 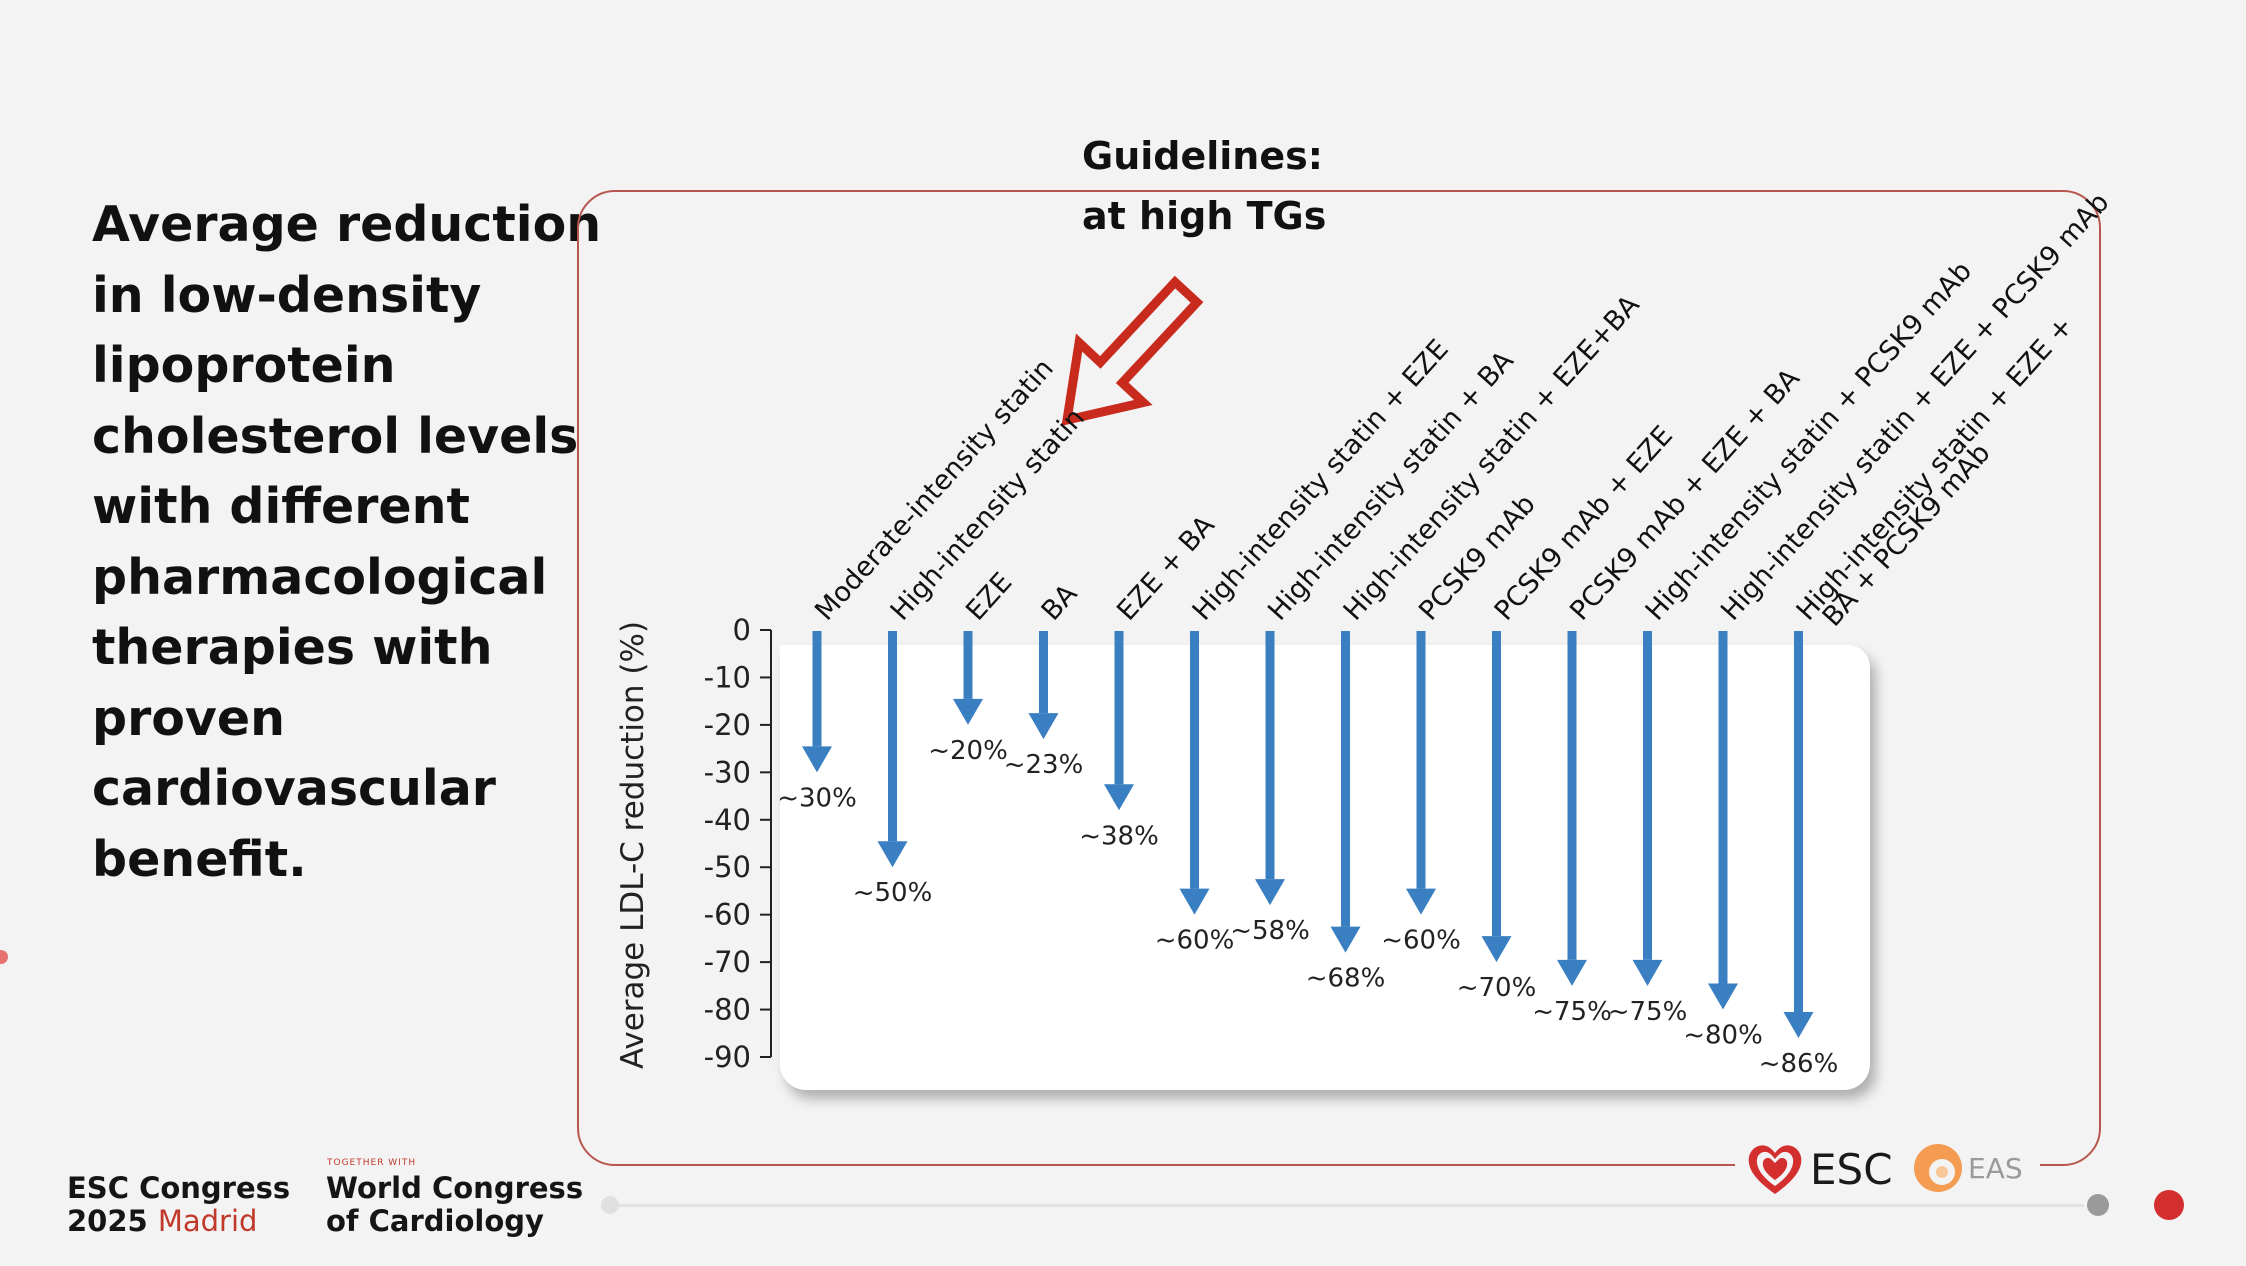 I want to click on title-line: benefit., so click(x=199, y=859).